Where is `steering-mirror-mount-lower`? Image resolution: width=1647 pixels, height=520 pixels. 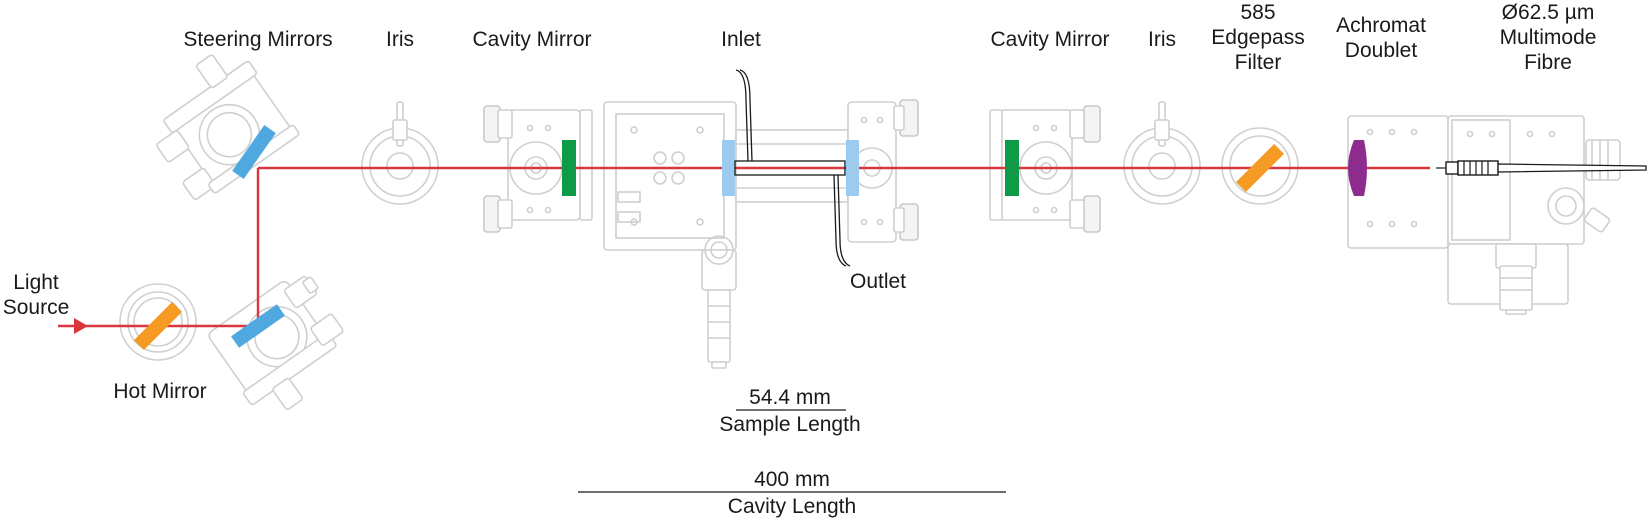
steering-mirror-mount-lower is located at coordinates (276, 342).